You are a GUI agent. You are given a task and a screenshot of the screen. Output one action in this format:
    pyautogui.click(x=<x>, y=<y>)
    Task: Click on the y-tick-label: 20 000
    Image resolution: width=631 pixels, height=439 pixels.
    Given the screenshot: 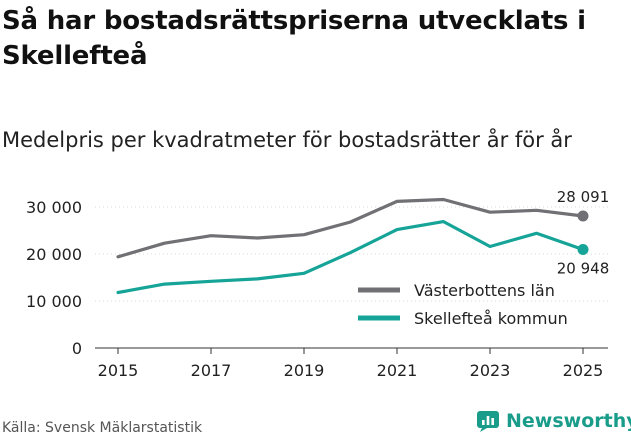 What is the action you would take?
    pyautogui.click(x=54, y=254)
    